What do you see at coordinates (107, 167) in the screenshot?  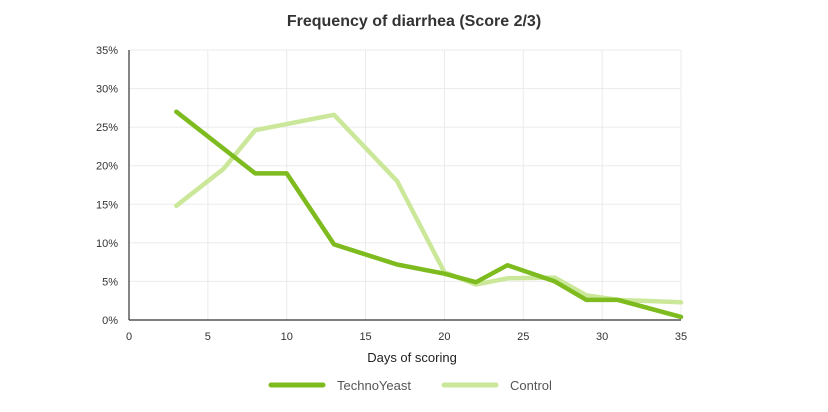 I see `y-tick-label: 20%` at bounding box center [107, 167].